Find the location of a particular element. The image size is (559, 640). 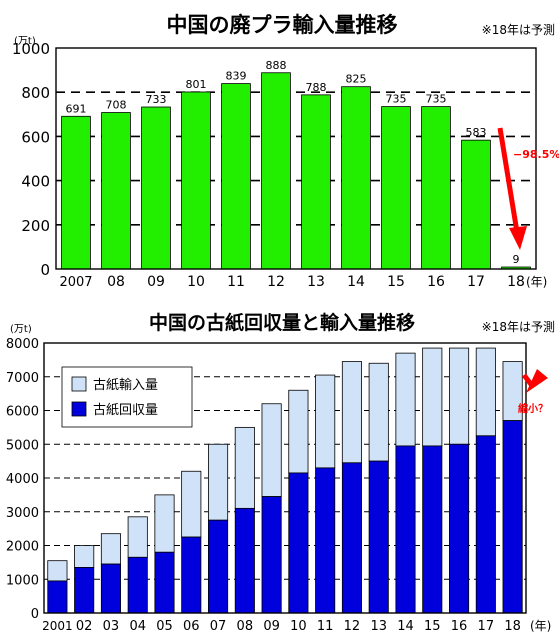

chart1-data-label: 839 is located at coordinates (236, 76).